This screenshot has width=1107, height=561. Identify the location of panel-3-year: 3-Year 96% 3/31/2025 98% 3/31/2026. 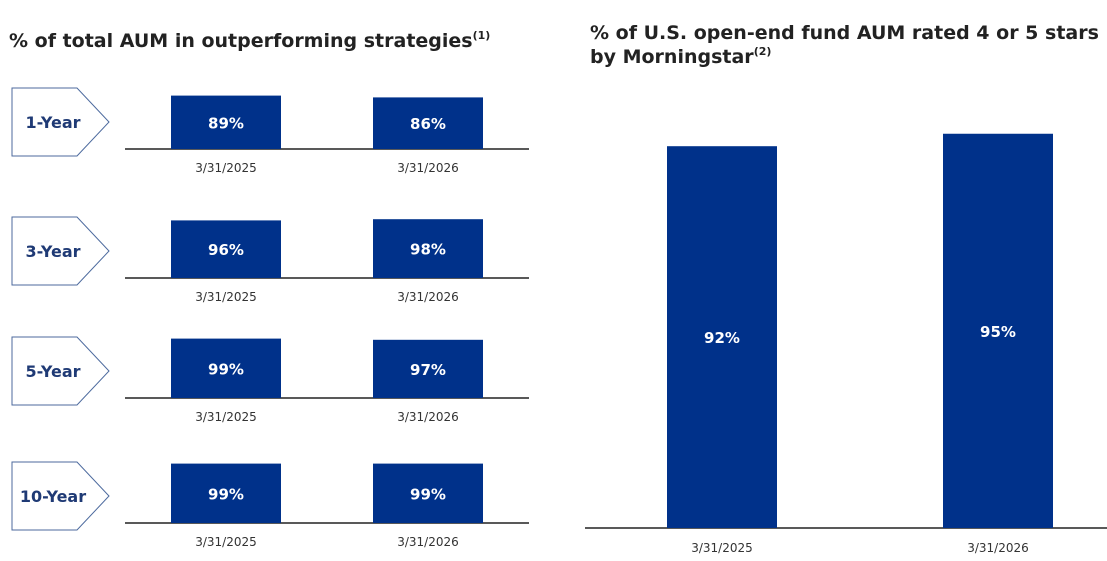
(270, 260).